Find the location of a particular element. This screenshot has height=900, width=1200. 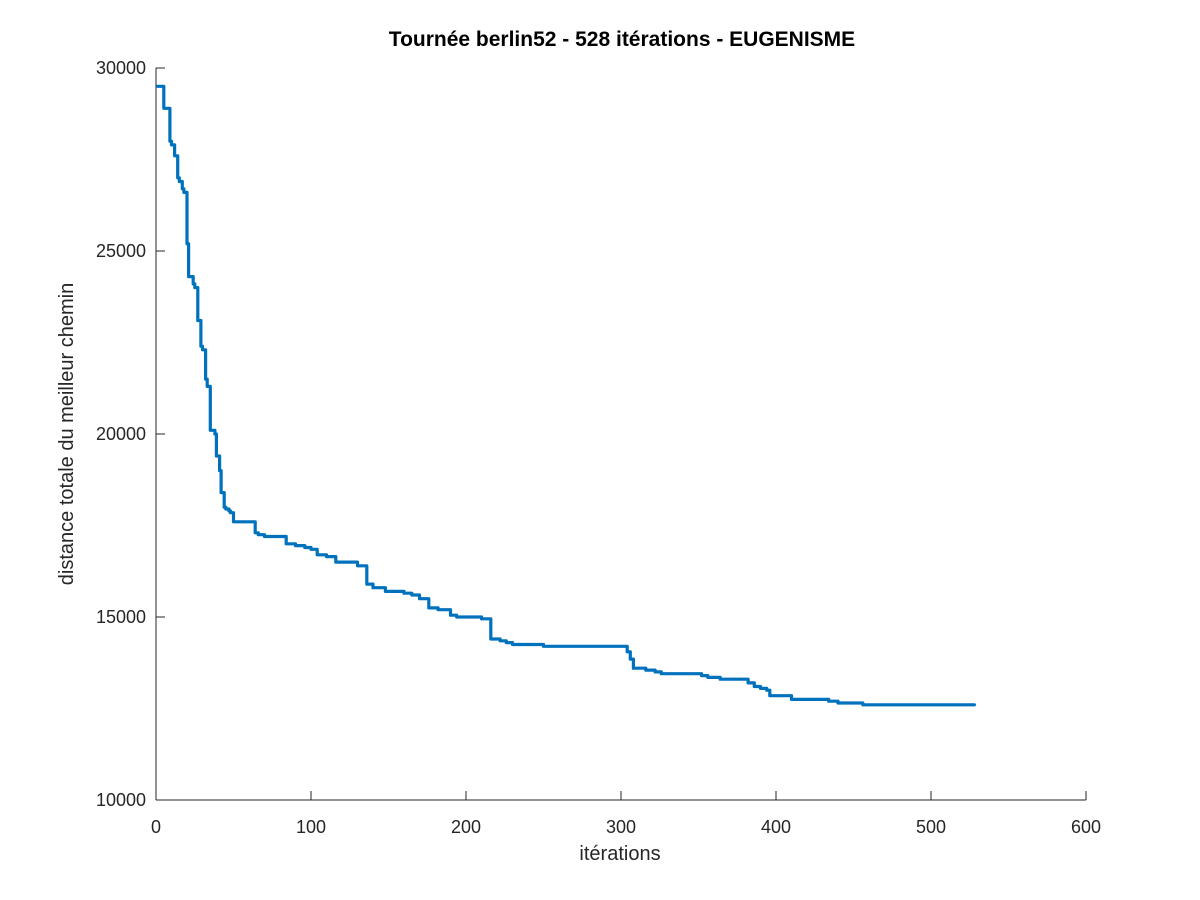

x-axis-label: itérations is located at coordinates (619, 854).